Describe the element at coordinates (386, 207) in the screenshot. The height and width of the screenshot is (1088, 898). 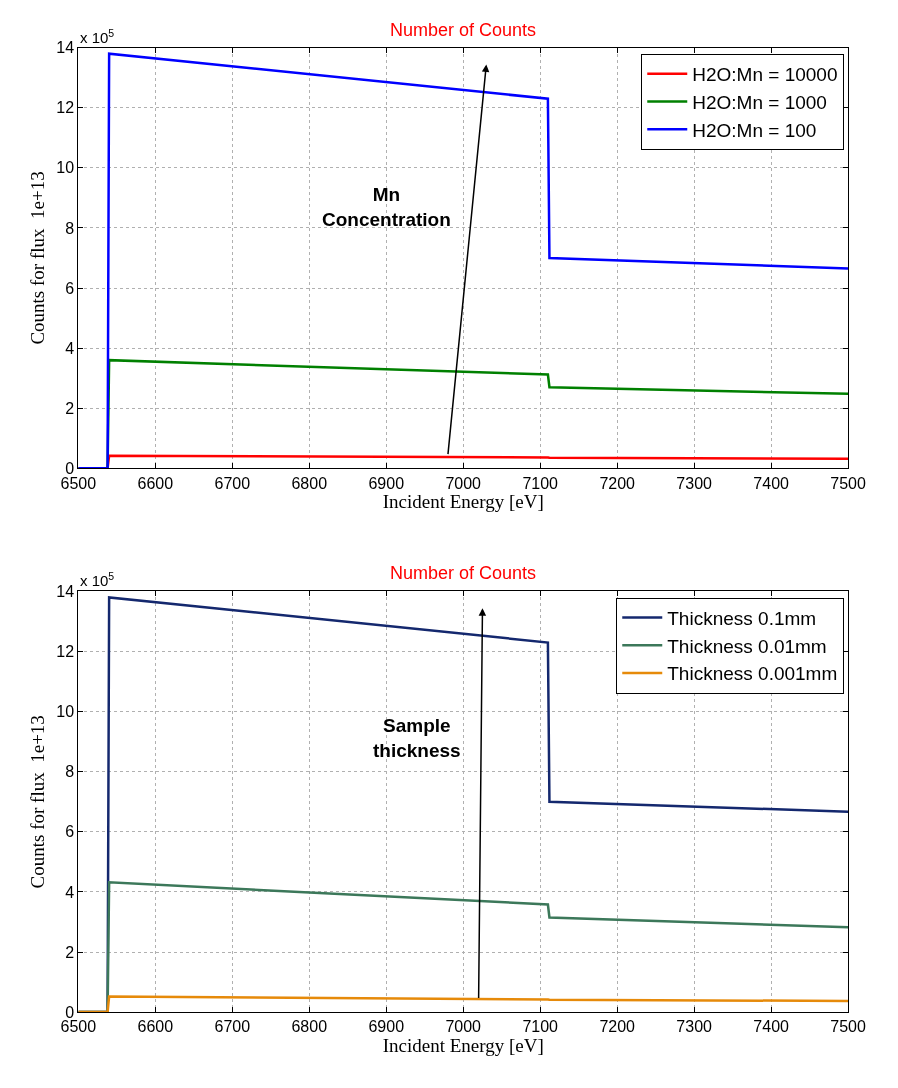
I see `annotation: Mn Concentration` at that location.